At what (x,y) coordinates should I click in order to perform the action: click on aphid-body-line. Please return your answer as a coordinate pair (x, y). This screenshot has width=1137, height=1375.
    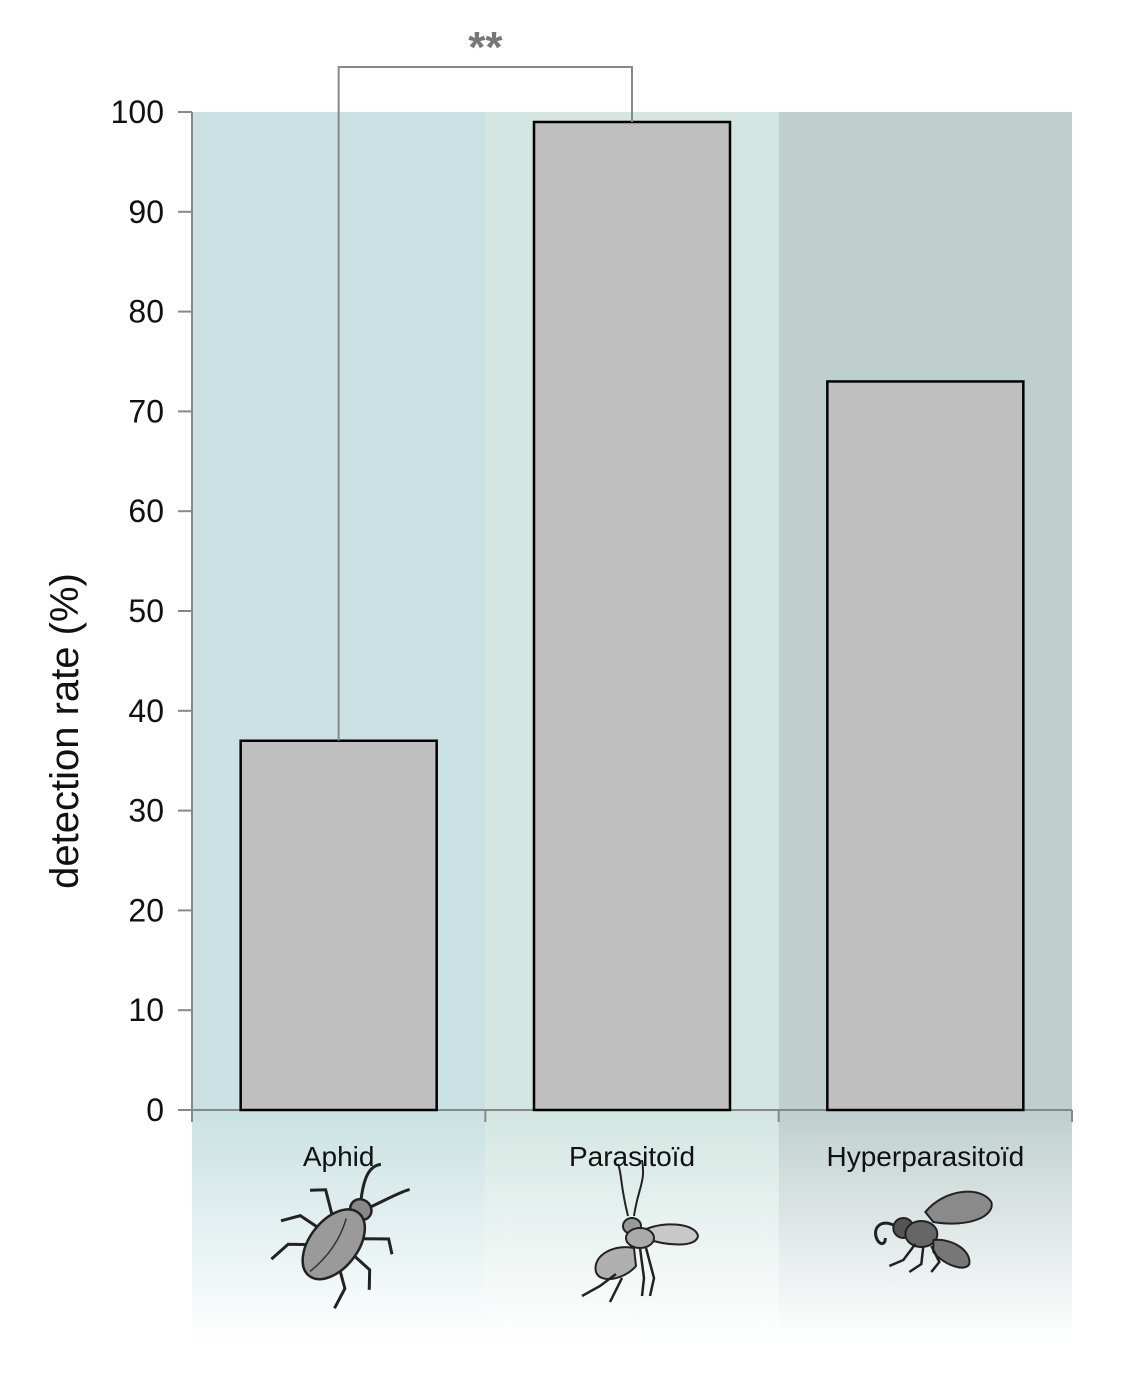
    Looking at the image, I should click on (328, 1245).